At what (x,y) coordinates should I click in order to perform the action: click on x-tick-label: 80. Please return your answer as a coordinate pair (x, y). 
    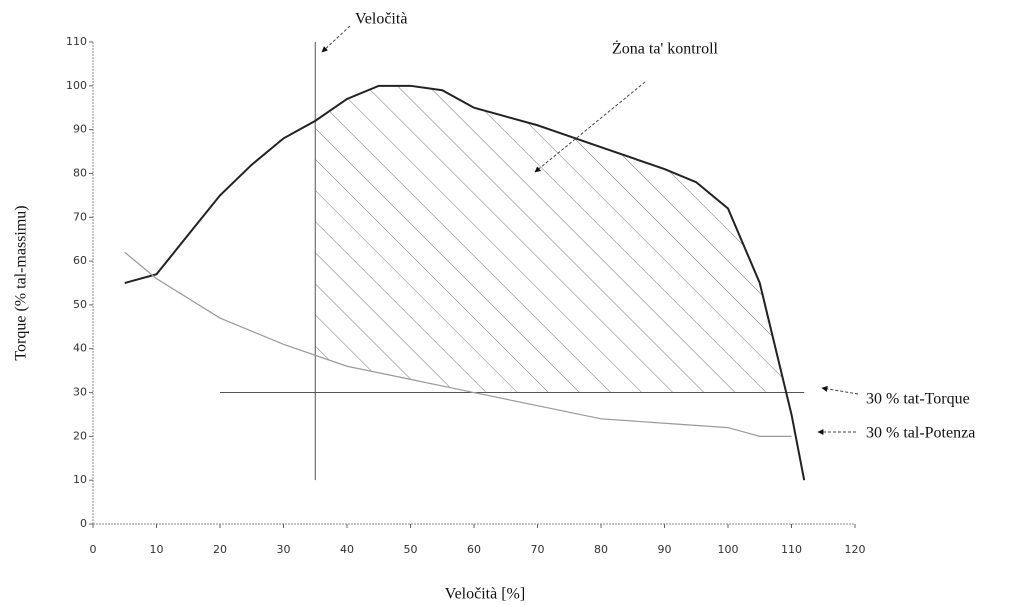
    Looking at the image, I should click on (601, 549).